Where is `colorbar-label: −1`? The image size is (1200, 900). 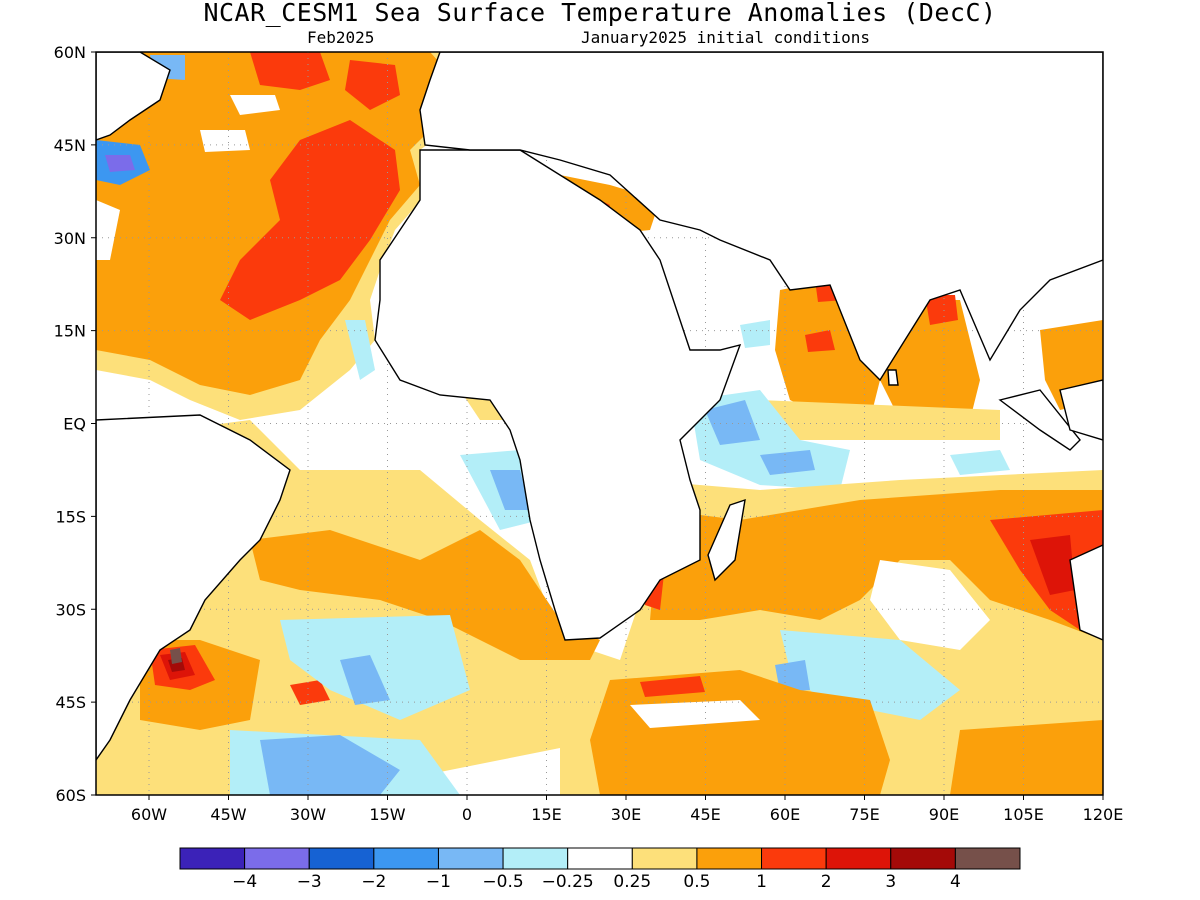 colorbar-label: −1 is located at coordinates (438, 882).